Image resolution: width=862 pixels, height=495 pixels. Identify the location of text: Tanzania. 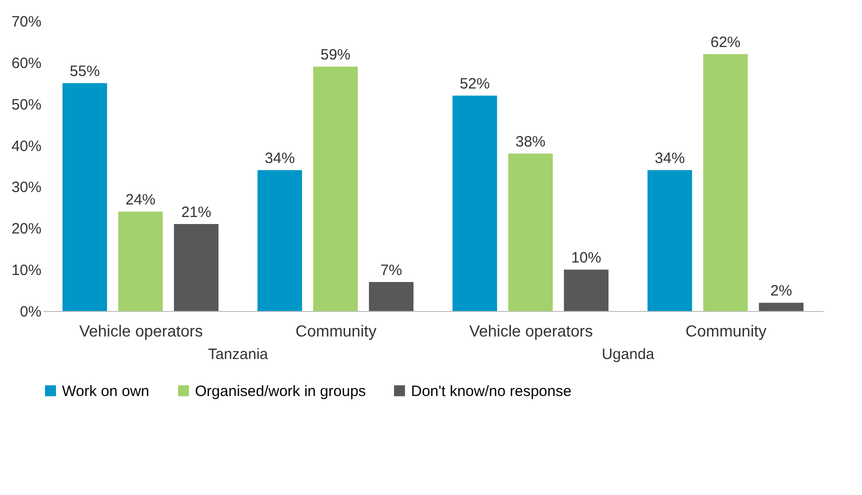
(238, 354).